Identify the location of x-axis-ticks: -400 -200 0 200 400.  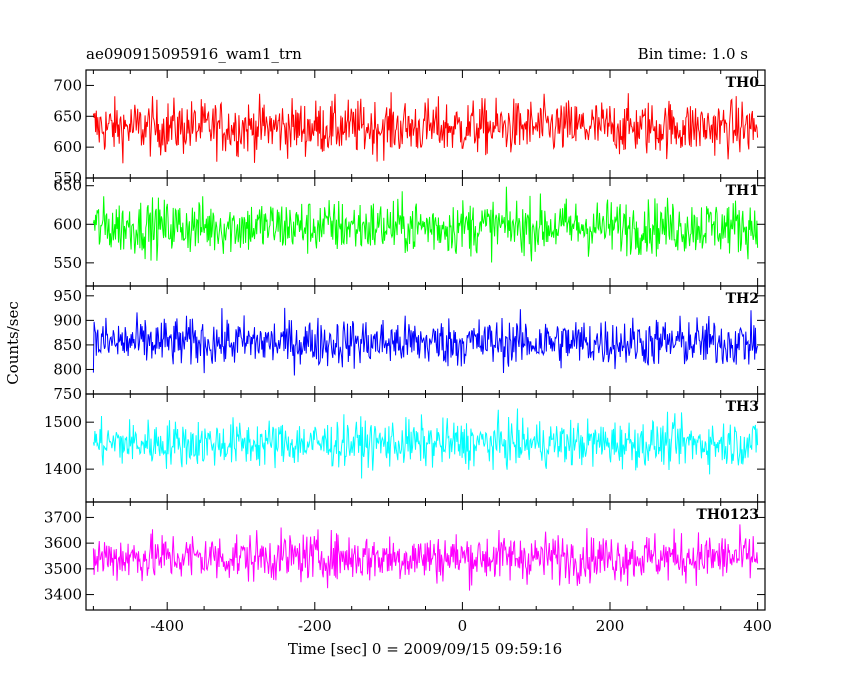
(461, 626).